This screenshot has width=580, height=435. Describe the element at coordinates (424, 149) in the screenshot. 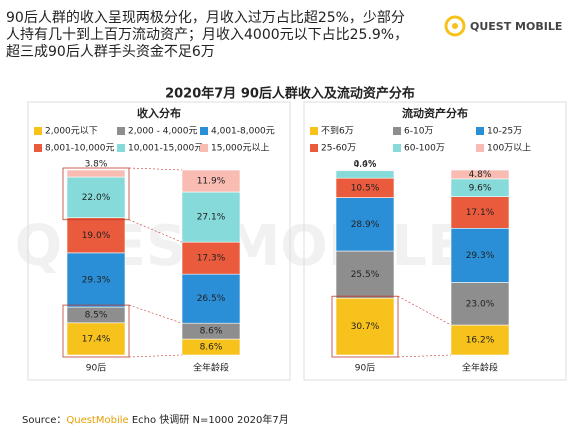

I see `legend-label: 60-100万` at that location.